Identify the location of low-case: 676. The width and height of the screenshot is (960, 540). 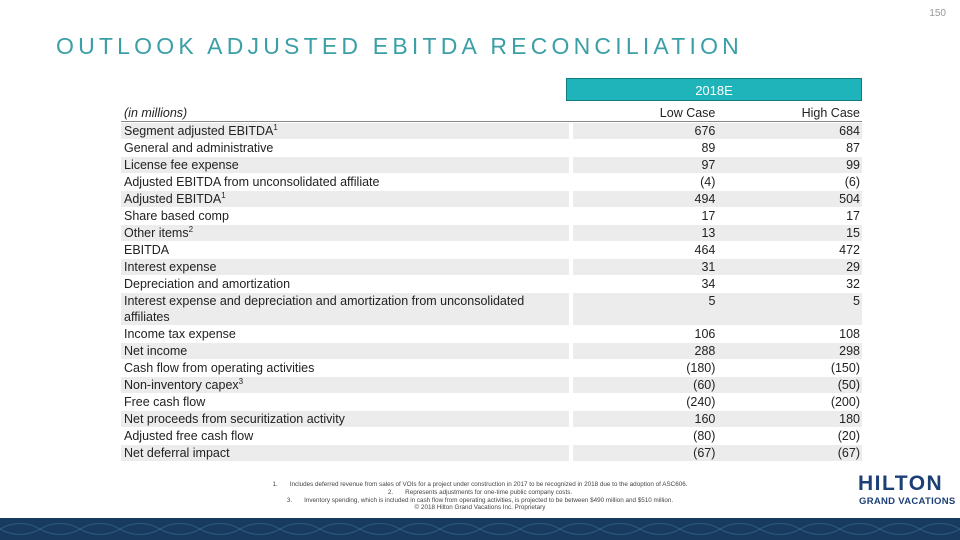
(645, 130).